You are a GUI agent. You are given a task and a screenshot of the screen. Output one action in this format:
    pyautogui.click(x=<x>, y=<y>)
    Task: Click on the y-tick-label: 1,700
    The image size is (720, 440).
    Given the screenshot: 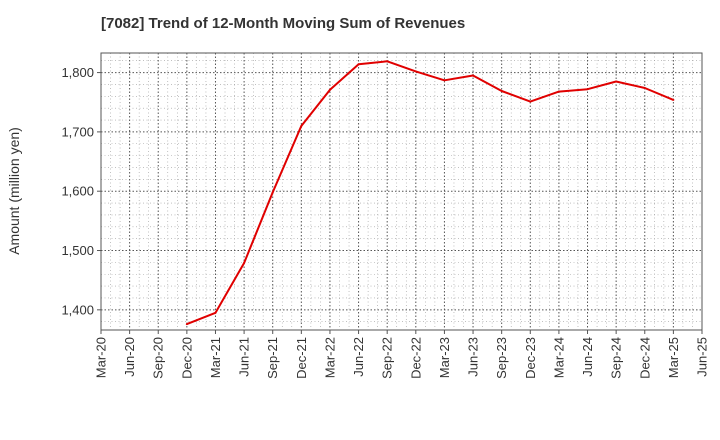 What is the action you would take?
    pyautogui.click(x=77, y=131)
    